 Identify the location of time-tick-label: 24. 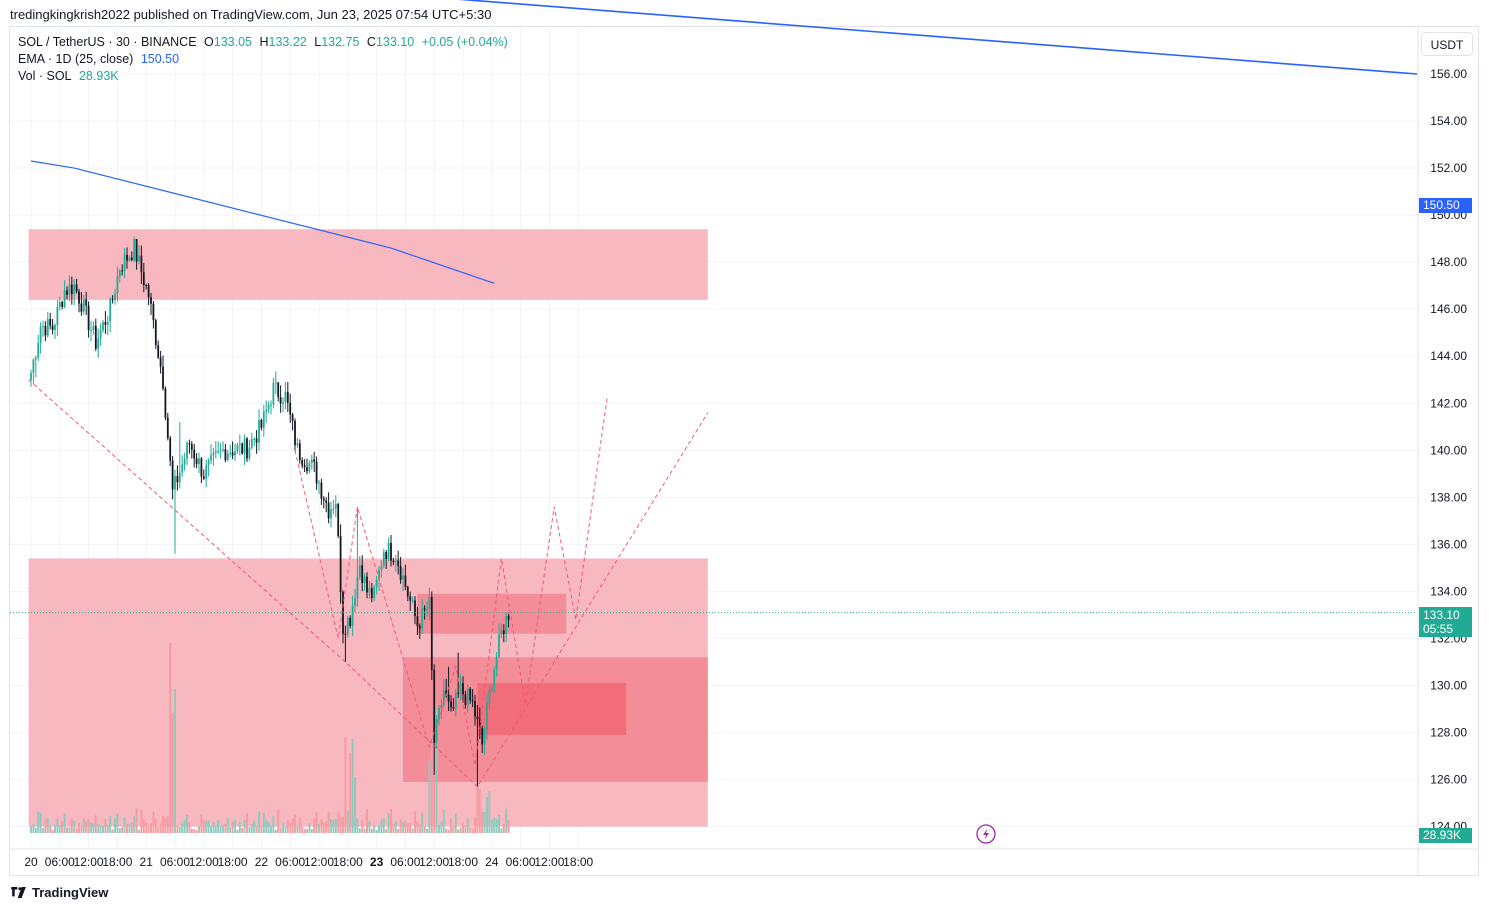
(492, 862).